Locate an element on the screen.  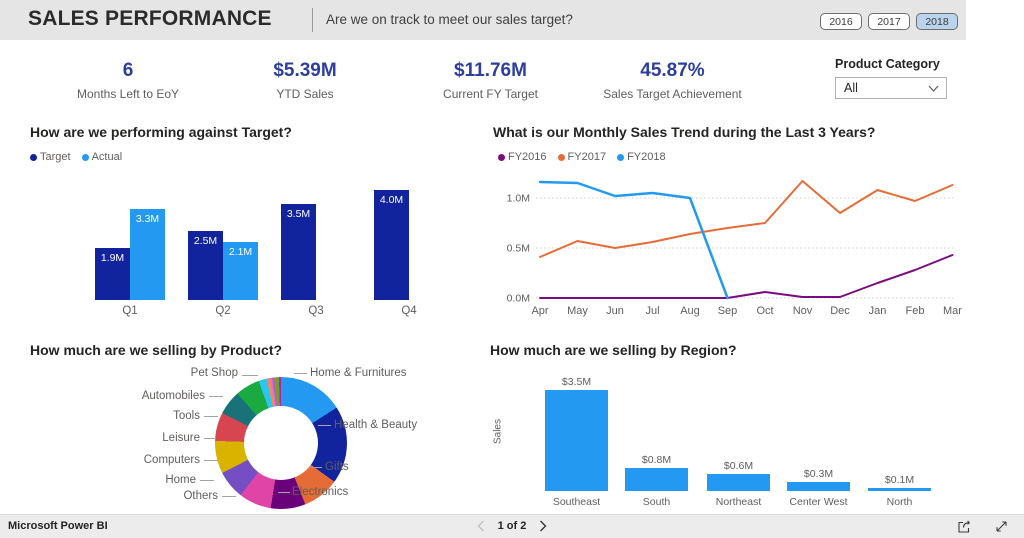
year-button-2018: 2018 is located at coordinates (937, 21).